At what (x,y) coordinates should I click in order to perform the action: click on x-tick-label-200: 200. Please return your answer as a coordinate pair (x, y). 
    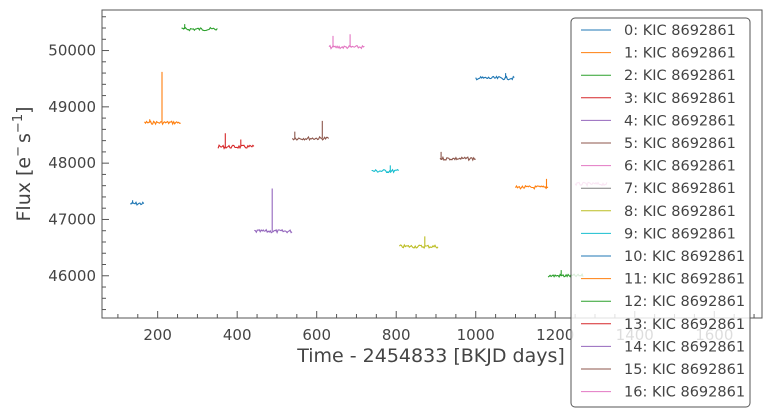
    Looking at the image, I should click on (157, 335).